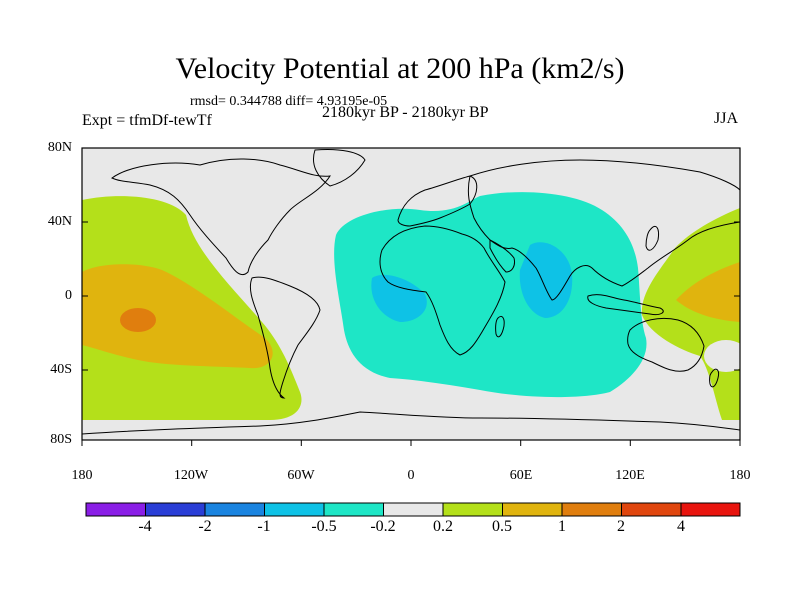 The width and height of the screenshot is (800, 600). What do you see at coordinates (708, 292) in the screenshot?
I see `region-west-pacific-center` at bounding box center [708, 292].